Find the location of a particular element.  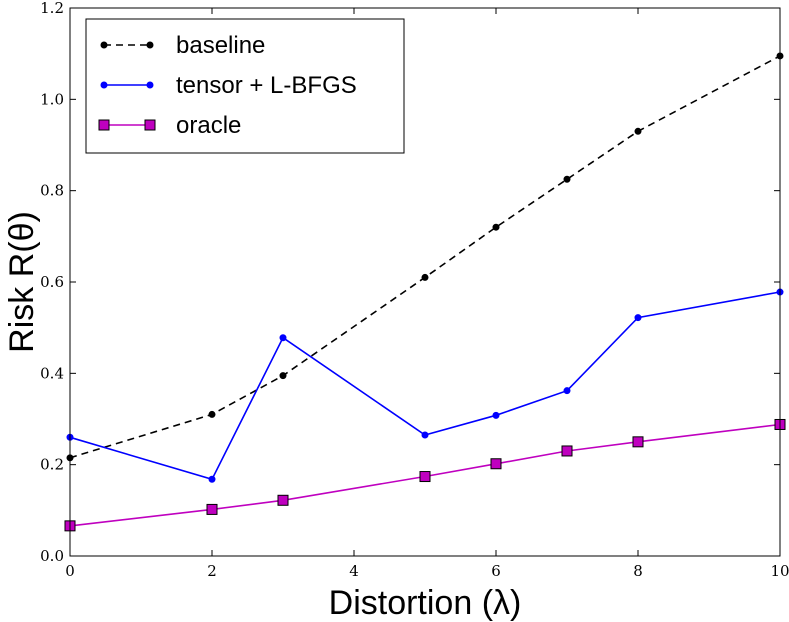

x-tick-label: 0 is located at coordinates (70, 571).